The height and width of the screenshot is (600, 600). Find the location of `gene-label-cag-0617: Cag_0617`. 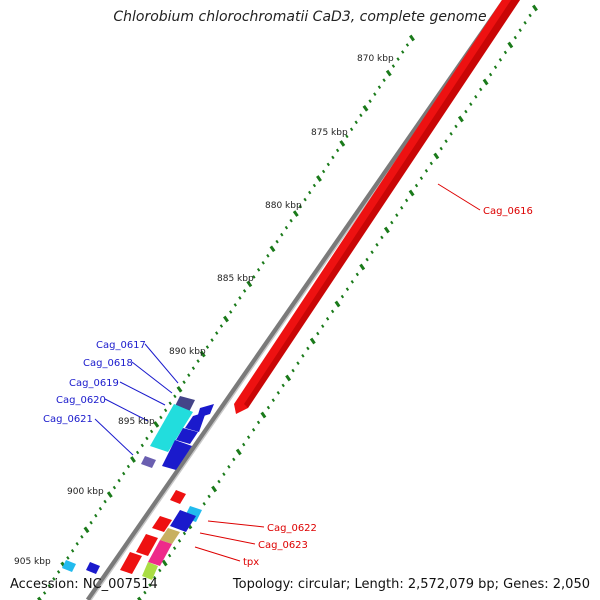

gene-label-cag-0617: Cag_0617 is located at coordinates (121, 345).